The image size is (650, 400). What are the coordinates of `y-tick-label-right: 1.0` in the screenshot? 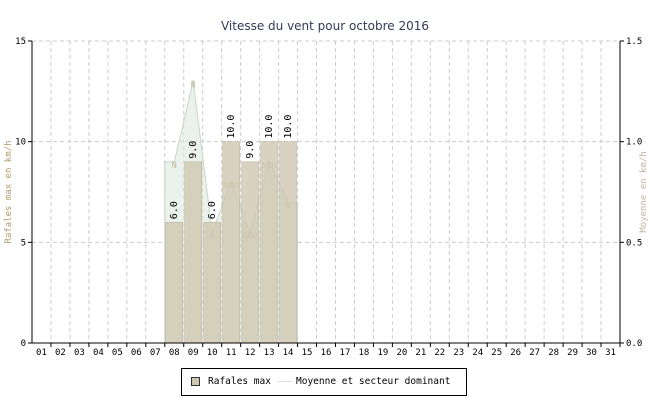 It's located at (634, 143).